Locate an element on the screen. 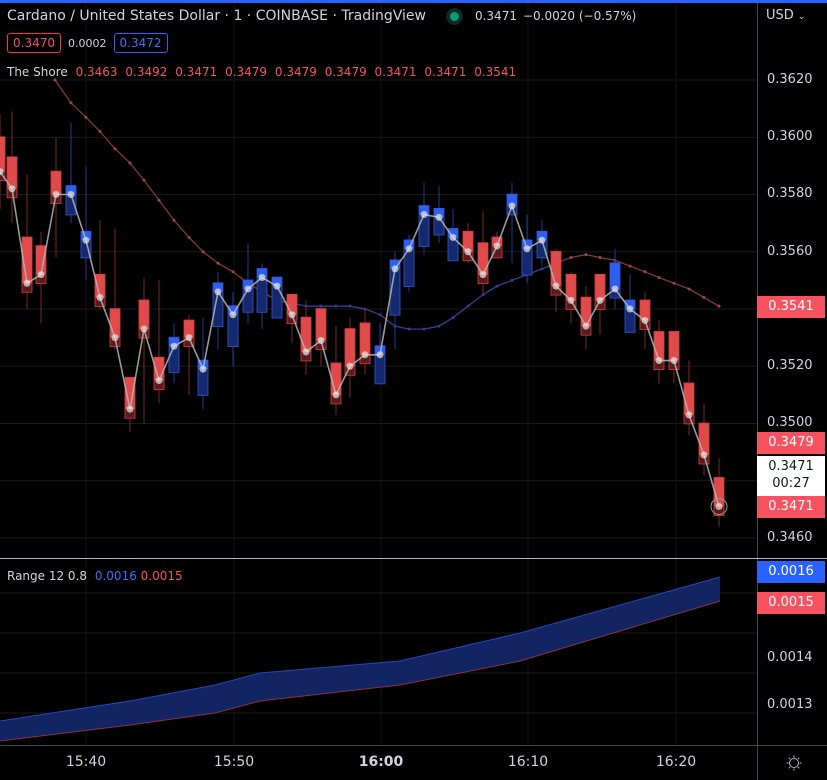  indicator-value: 0.3492 is located at coordinates (146, 72).